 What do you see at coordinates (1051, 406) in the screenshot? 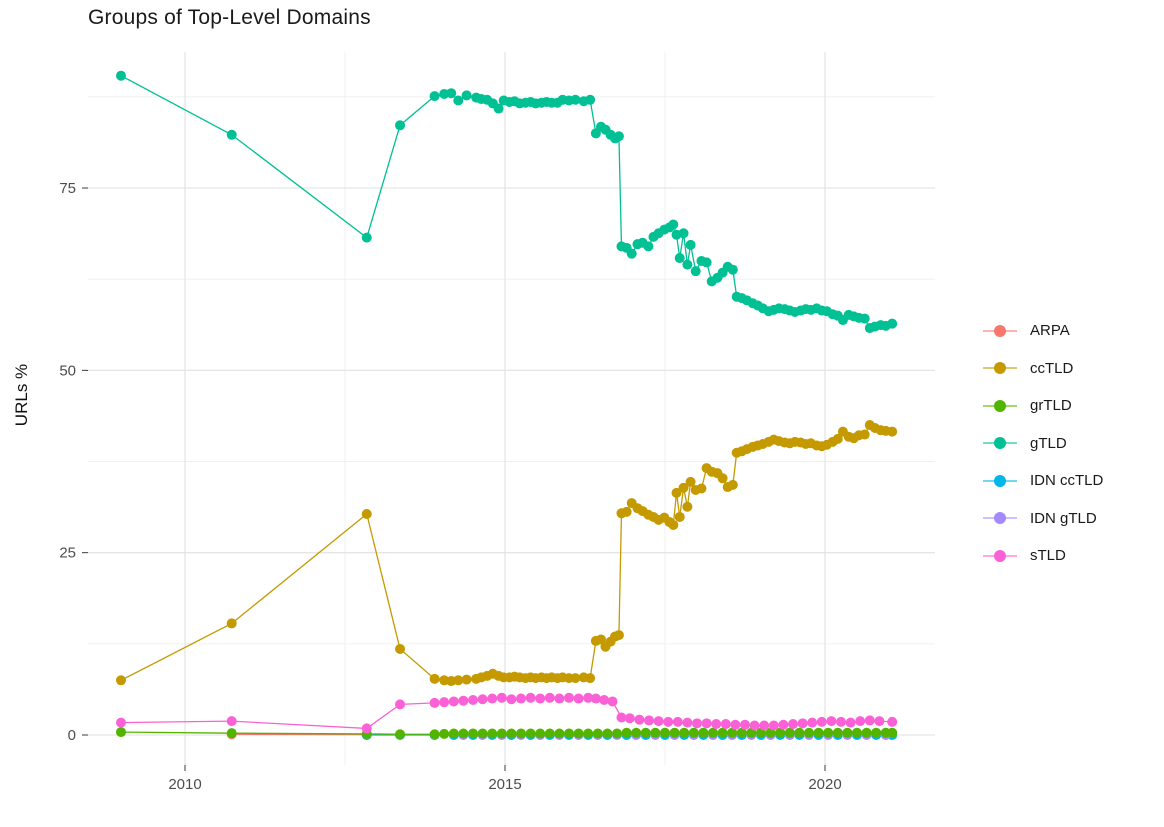
I see `legend-label: grTLD` at bounding box center [1051, 406].